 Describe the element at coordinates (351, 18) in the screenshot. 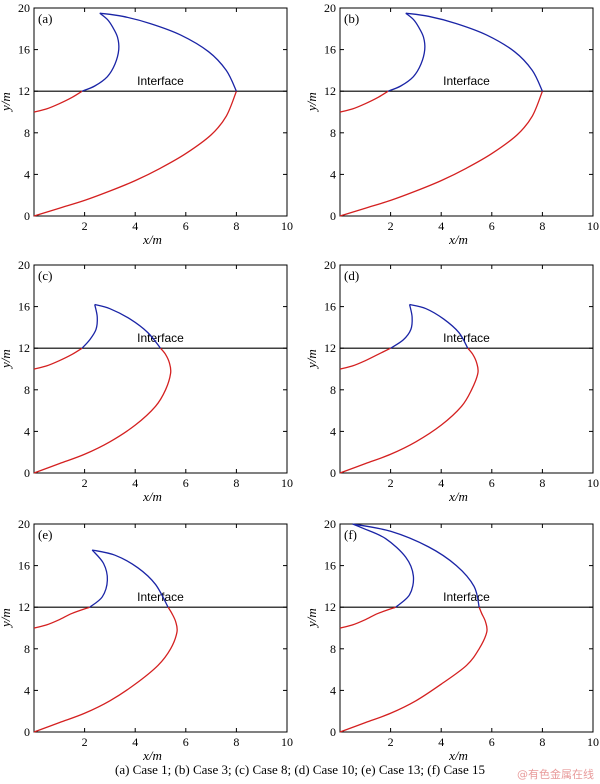

I see `panel-tag: (b)` at that location.